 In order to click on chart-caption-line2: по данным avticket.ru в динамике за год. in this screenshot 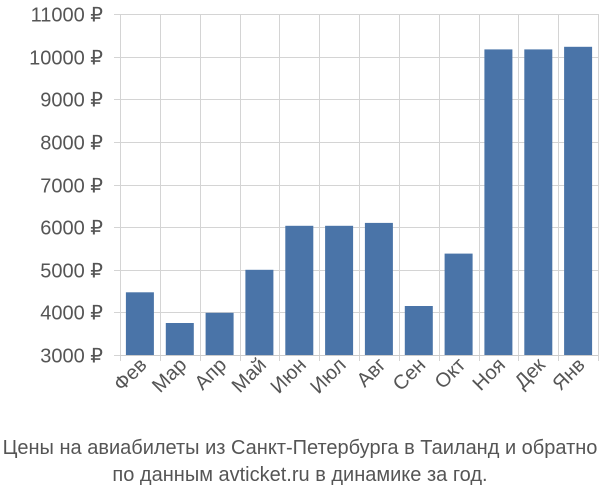, I will do `click(300, 475)`.